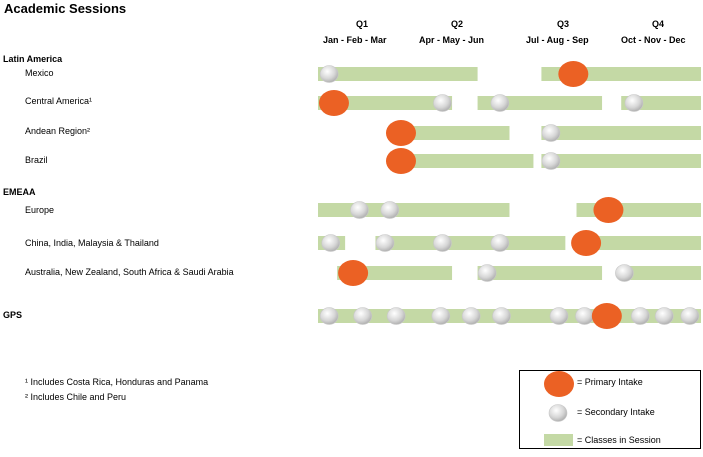  Describe the element at coordinates (13, 315) in the screenshot. I see `group-label-gps: GPS` at that location.